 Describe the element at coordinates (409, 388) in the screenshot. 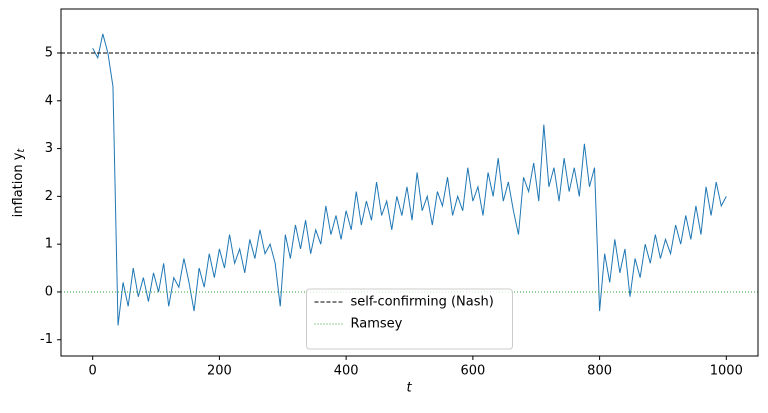

I see `x-axis-label: t` at that location.